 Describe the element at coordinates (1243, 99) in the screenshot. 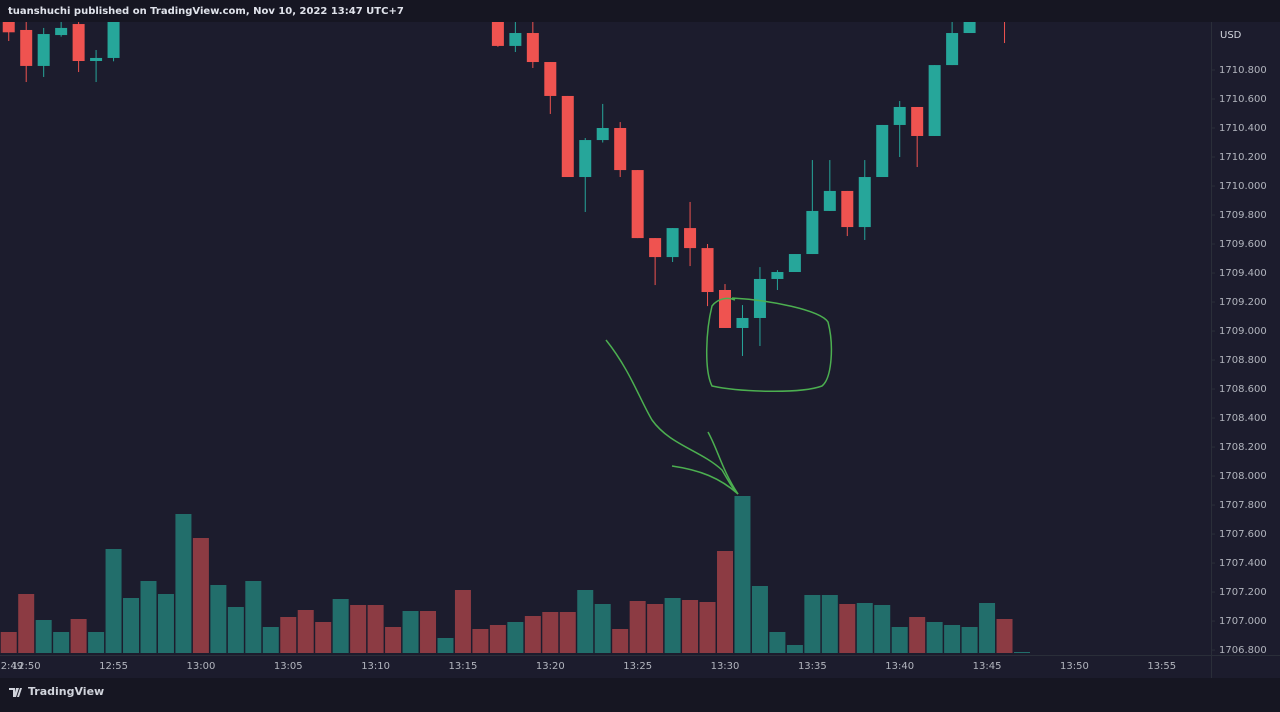

I see `y-tick-label: 1710.600` at that location.